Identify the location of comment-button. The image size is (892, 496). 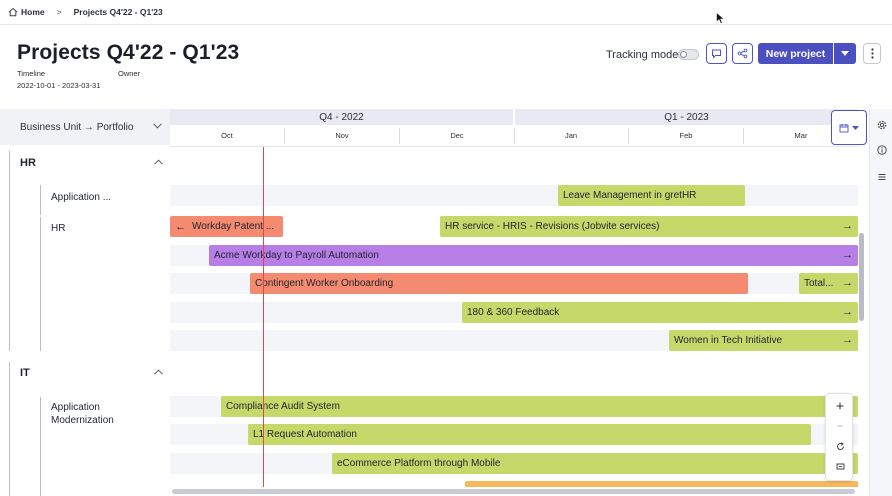
(716, 53).